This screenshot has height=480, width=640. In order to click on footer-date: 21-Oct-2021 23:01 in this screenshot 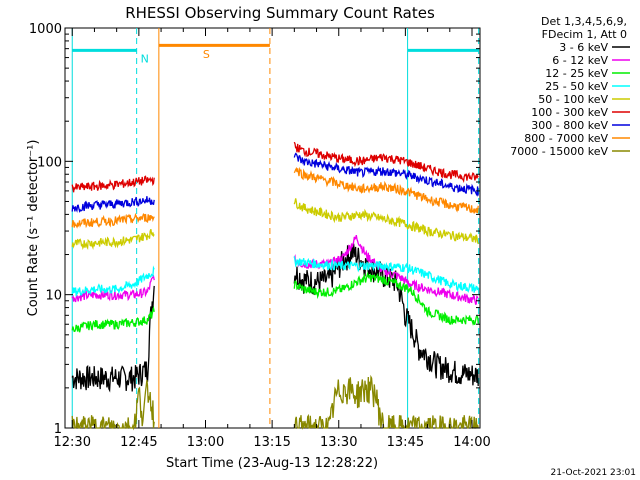, I will do `click(593, 473)`.